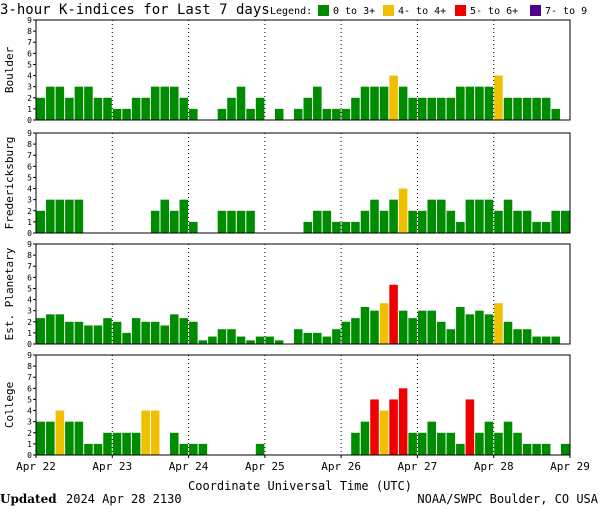 The height and width of the screenshot is (515, 600). I want to click on ytick-label-2-4: 4, so click(29, 300).